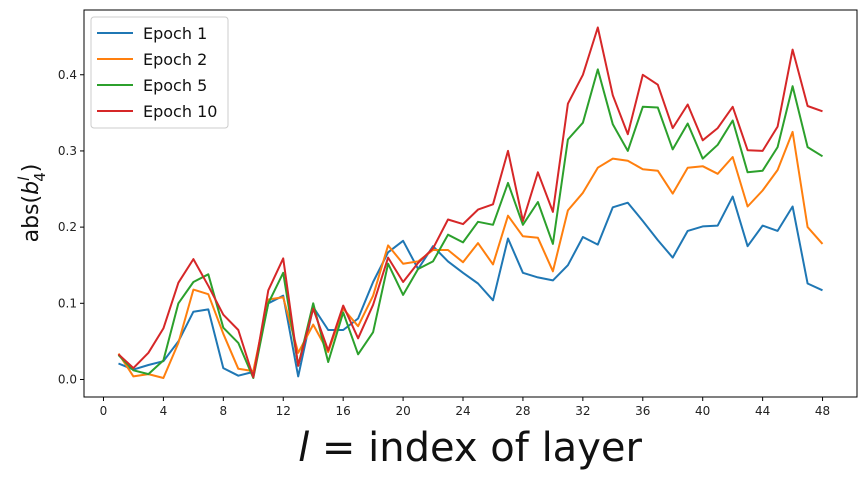 This screenshot has height=480, width=867. Describe the element at coordinates (67, 75) in the screenshot. I see `y-tick-label: 0.4` at that location.